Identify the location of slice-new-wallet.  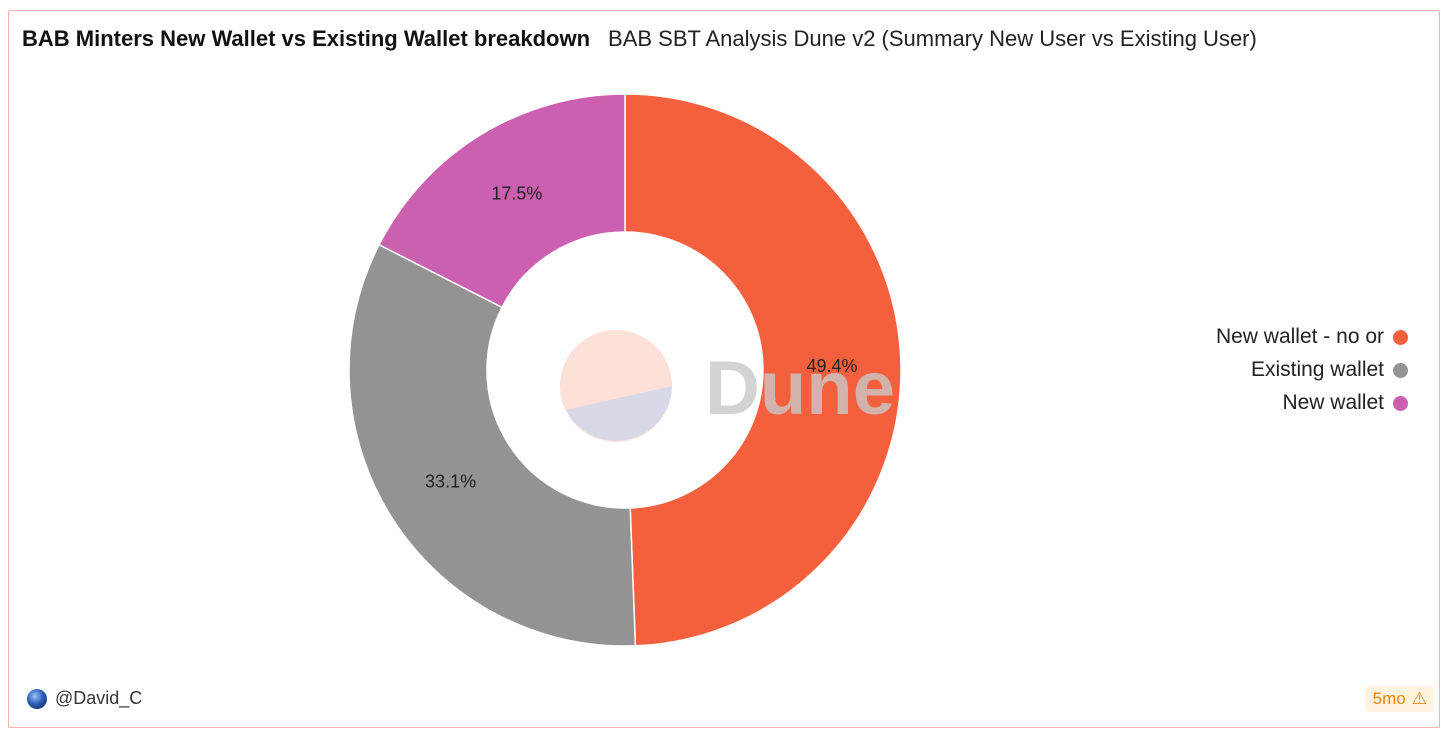
(502, 201).